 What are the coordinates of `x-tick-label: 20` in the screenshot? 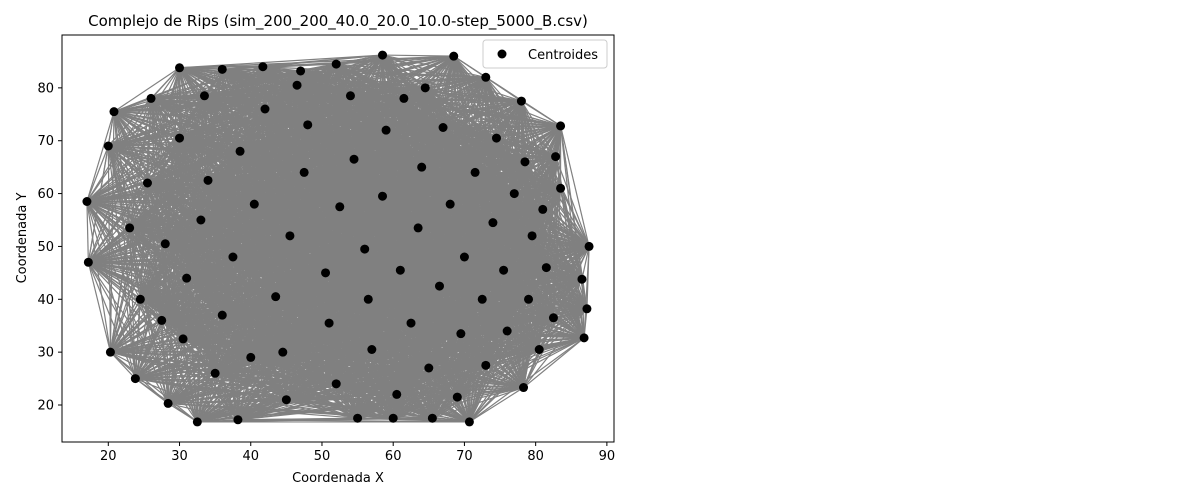 It's located at (108, 456).